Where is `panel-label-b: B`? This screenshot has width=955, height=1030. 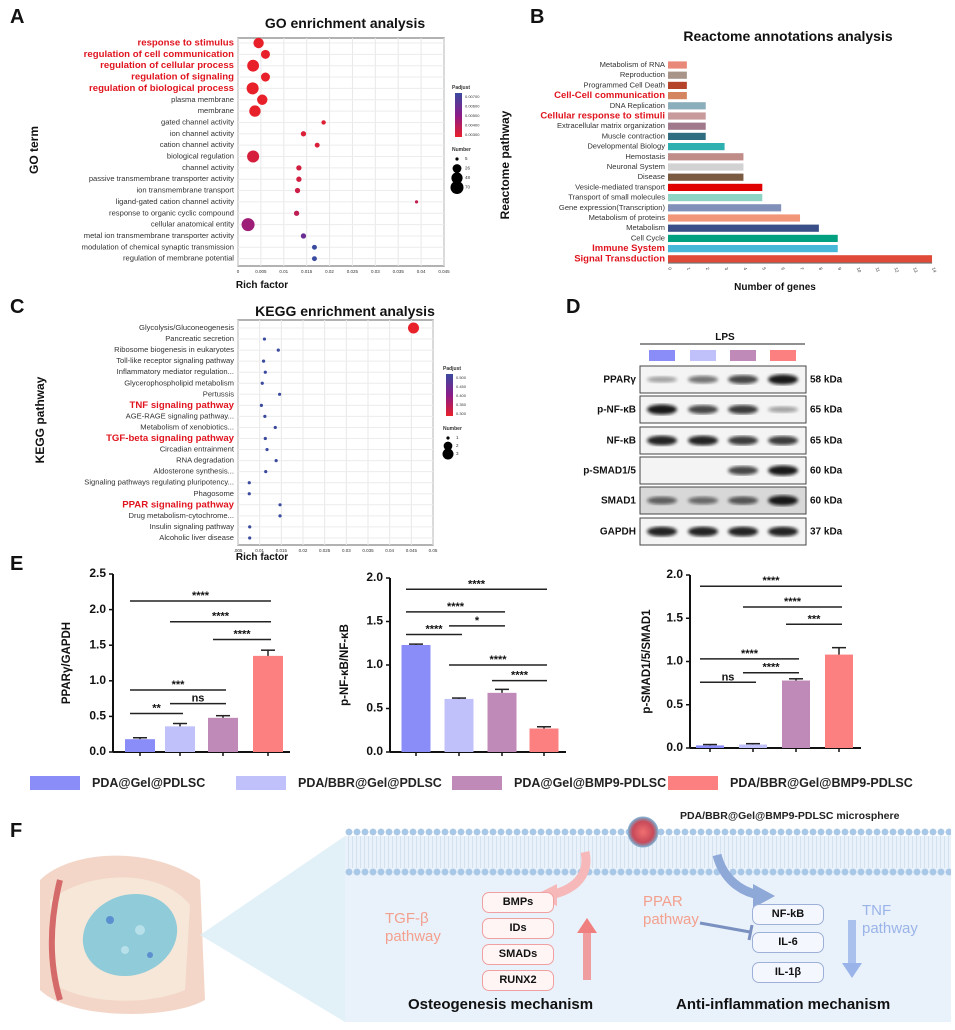 panel-label-b: B is located at coordinates (537, 17).